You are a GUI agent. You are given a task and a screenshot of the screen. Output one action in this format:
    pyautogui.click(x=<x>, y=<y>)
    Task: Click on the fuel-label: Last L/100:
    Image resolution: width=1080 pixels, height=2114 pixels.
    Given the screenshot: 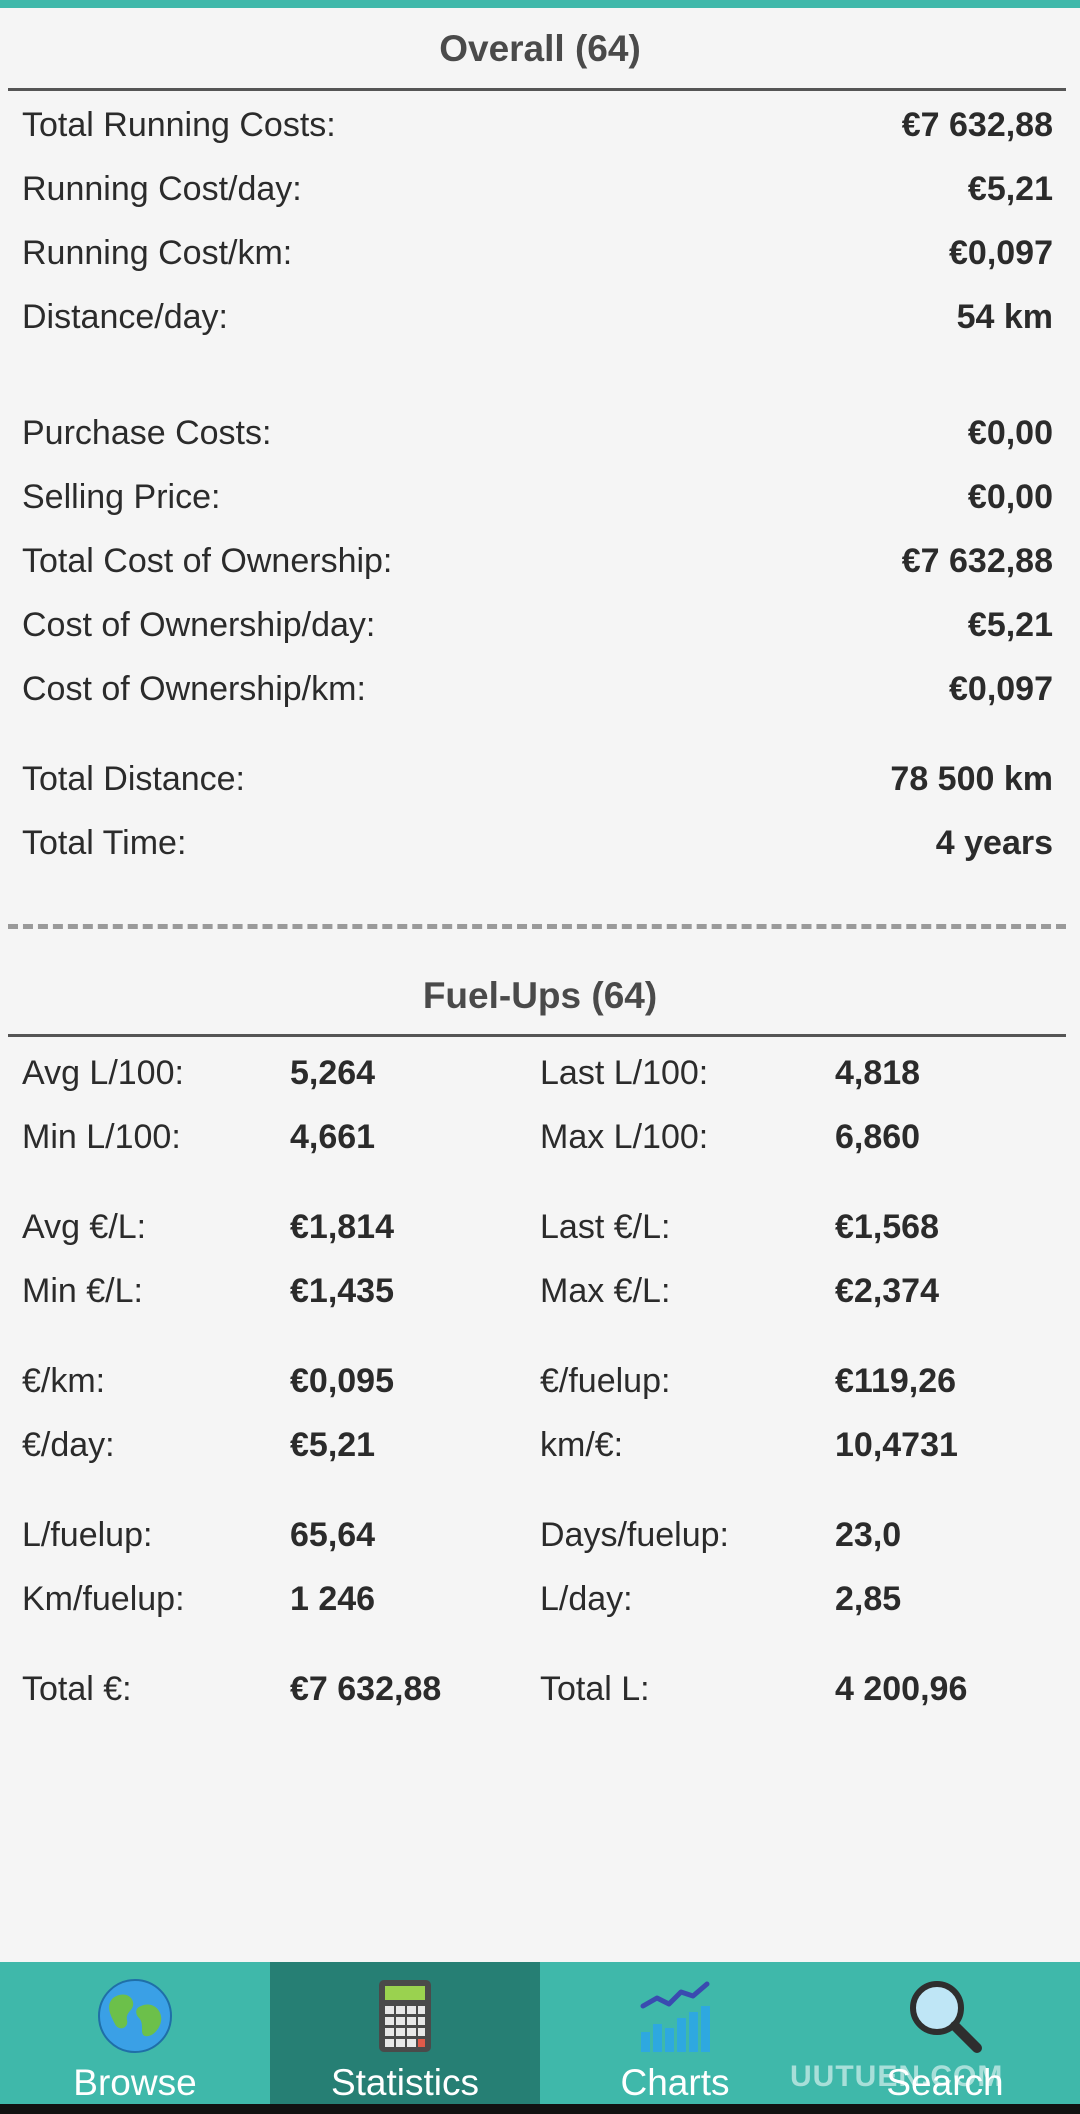 What is the action you would take?
    pyautogui.click(x=624, y=1073)
    